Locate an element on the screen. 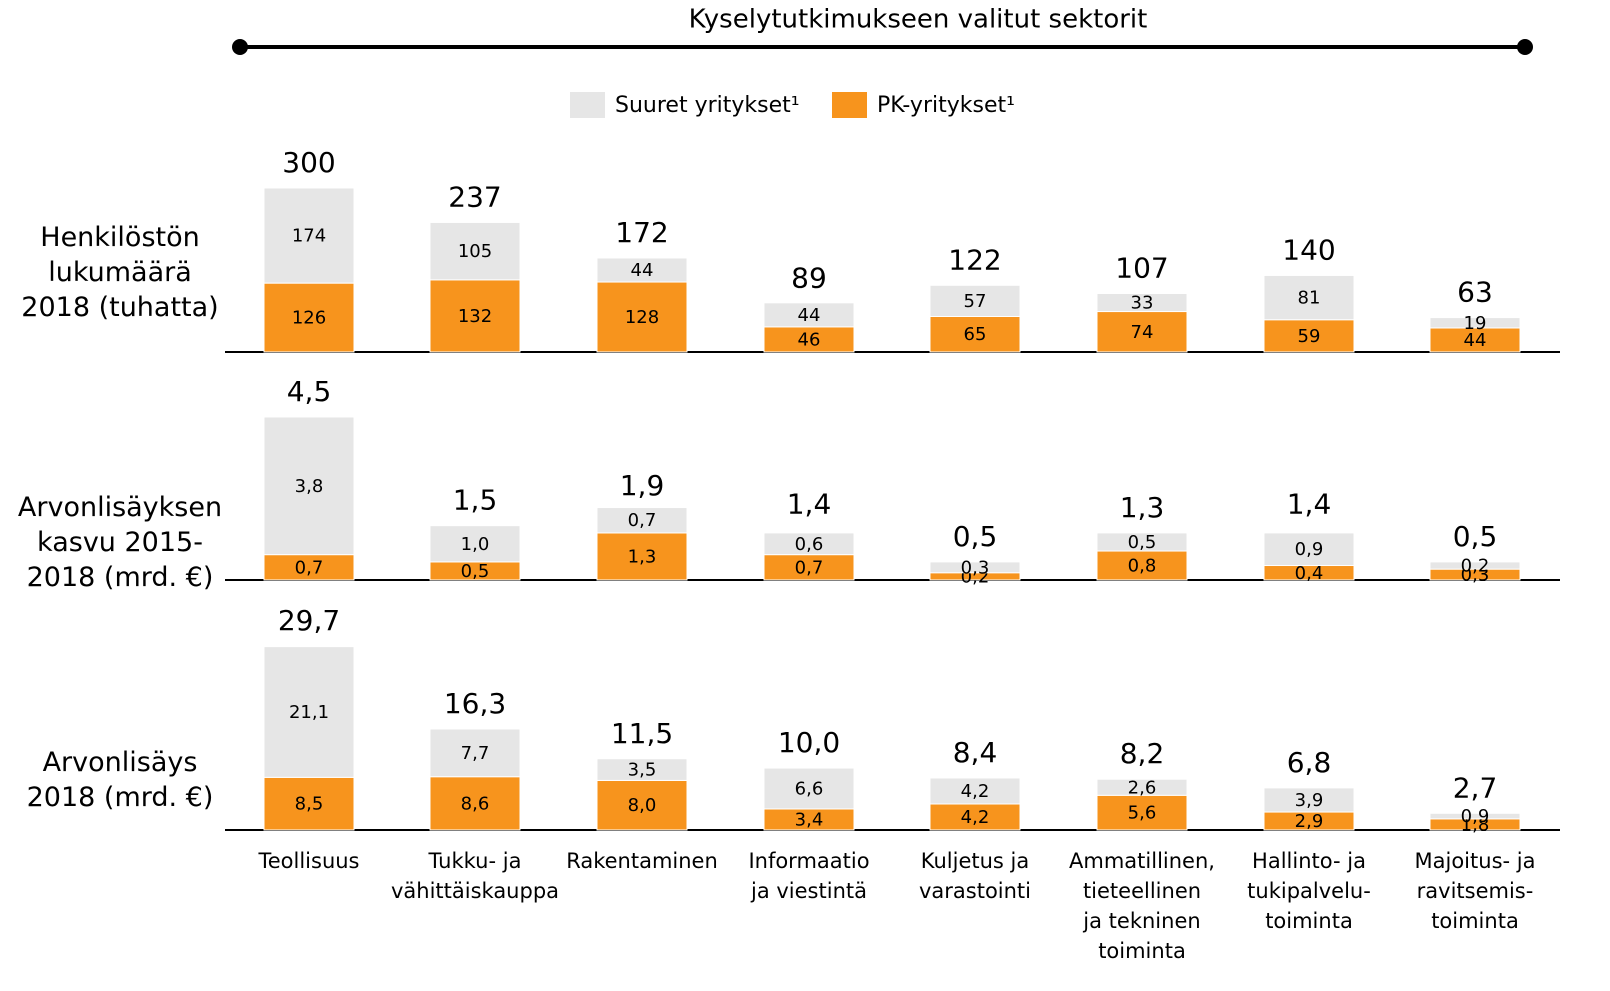 This screenshot has width=1610, height=991. total-label: 122 is located at coordinates (974, 259).